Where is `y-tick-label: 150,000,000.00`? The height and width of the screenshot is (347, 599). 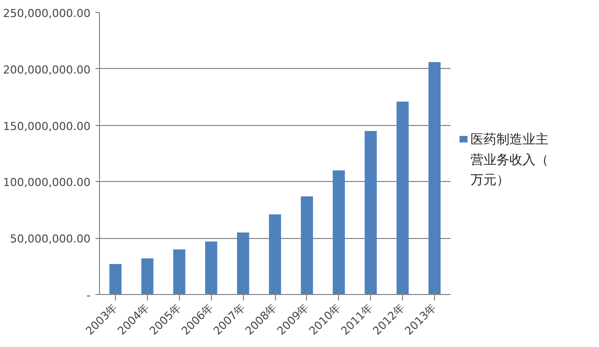 y-tick-label: 150,000,000.00 is located at coordinates (47, 126).